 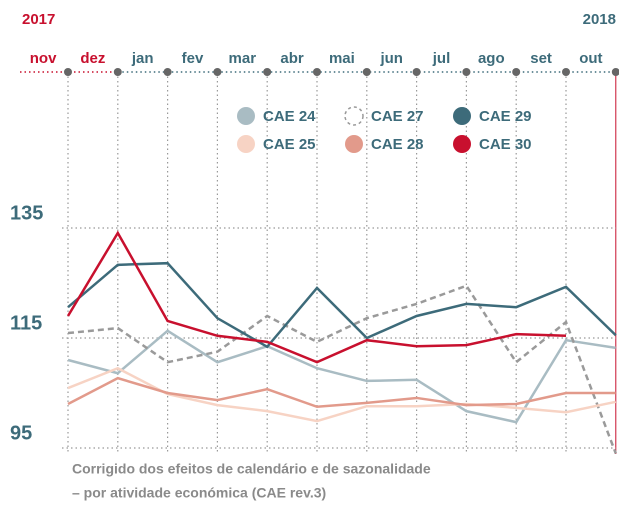 What do you see at coordinates (292, 58) in the screenshot?
I see `x-tick-label: abr` at bounding box center [292, 58].